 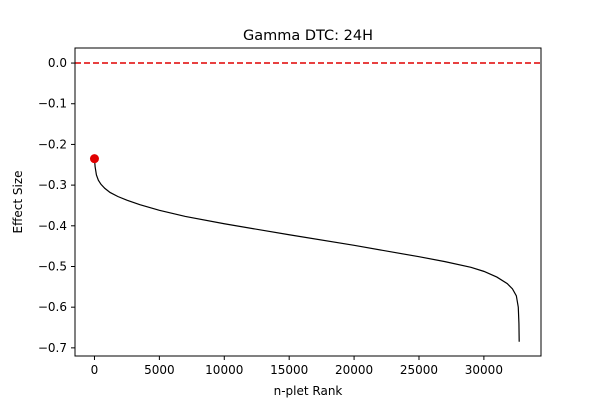 What do you see at coordinates (52, 226) in the screenshot?
I see `y-tick-label: −0.4` at bounding box center [52, 226].